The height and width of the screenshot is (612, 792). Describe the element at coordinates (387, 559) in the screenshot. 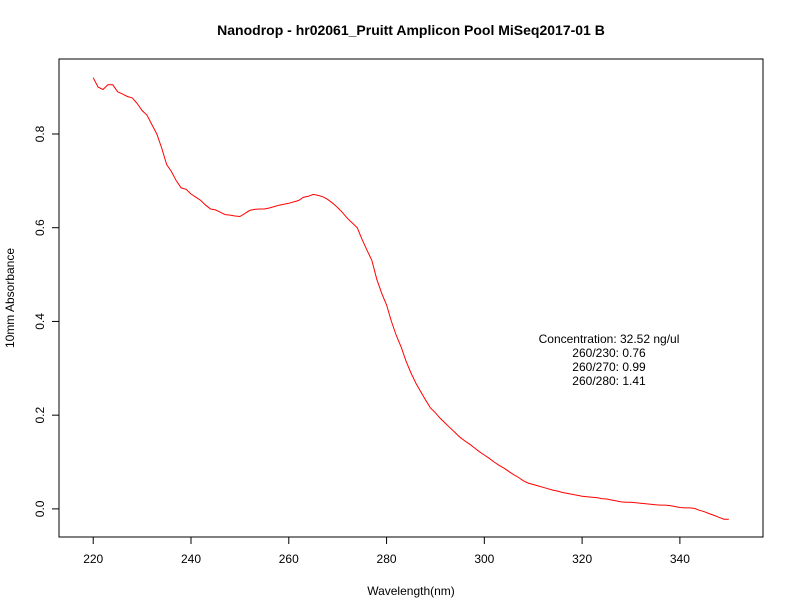

I see `x-tick-label: 280` at that location.